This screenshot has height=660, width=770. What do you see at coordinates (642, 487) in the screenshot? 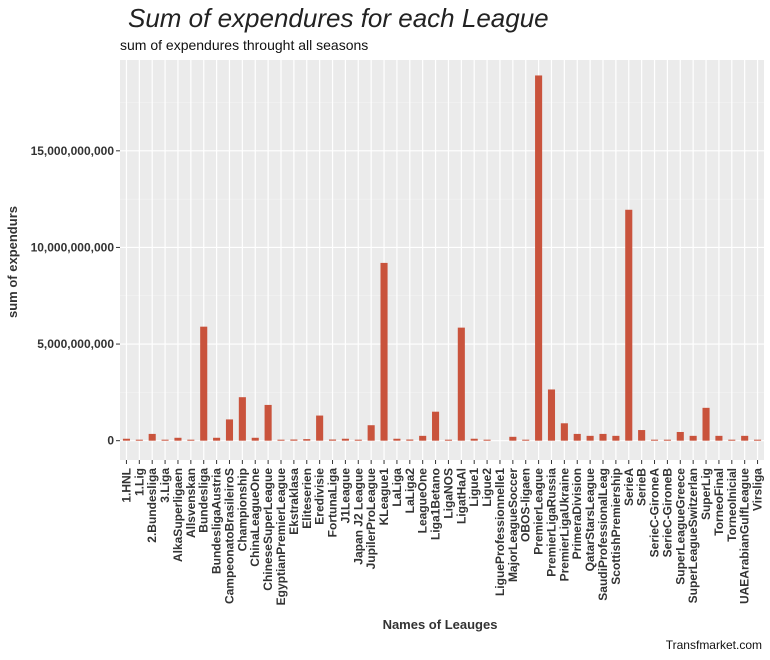
I see `x-tick-label: SerieB` at bounding box center [642, 487].